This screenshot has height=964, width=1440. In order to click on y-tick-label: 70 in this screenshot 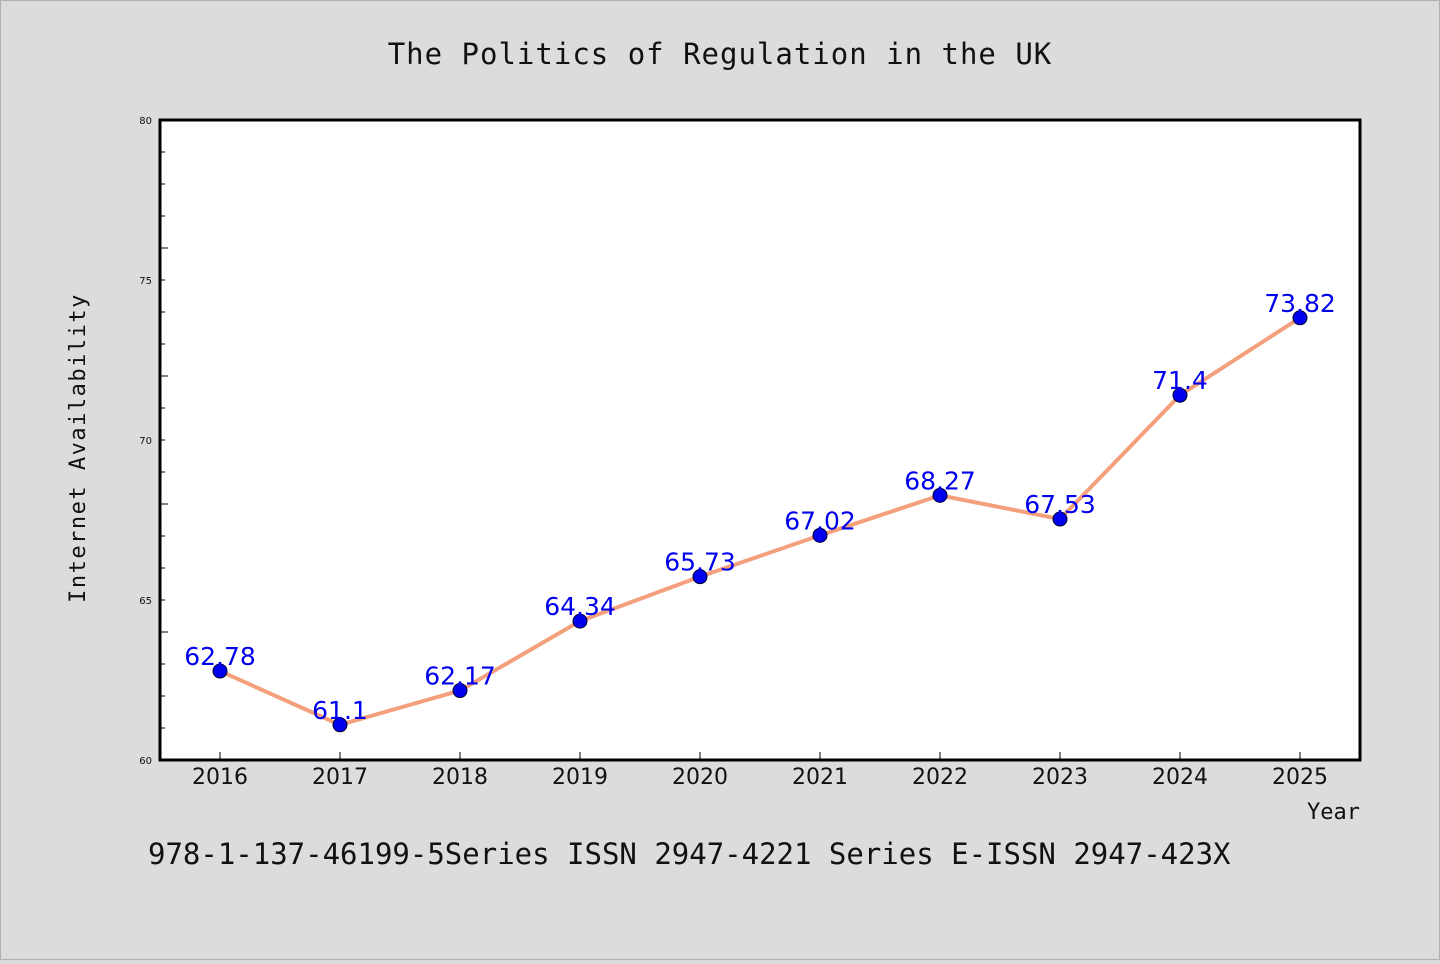, I will do `click(145, 441)`.